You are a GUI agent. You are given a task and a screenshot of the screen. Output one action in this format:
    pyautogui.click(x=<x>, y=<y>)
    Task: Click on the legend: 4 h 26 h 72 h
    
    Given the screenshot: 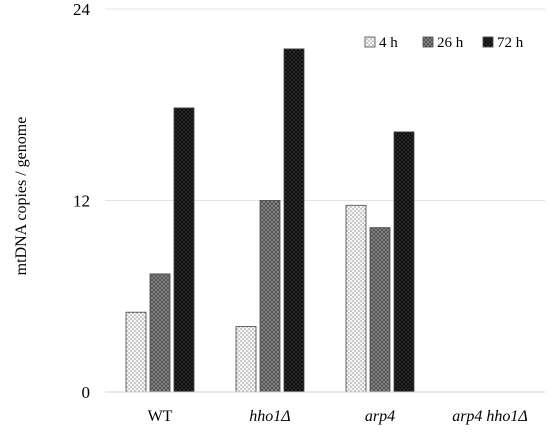 What is the action you would take?
    pyautogui.click(x=444, y=43)
    